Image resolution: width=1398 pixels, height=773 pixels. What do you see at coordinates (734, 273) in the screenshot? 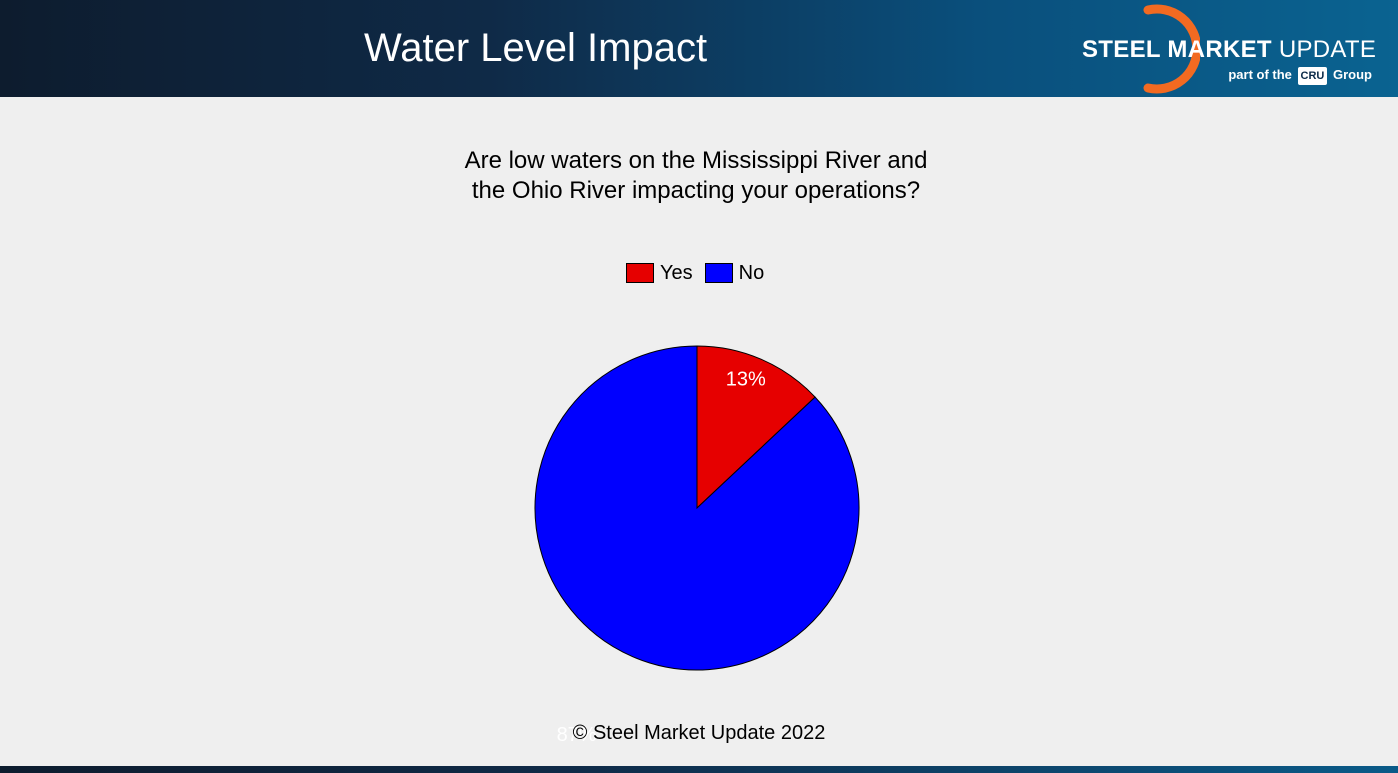
I see `legend-item-no: No` at bounding box center [734, 273].